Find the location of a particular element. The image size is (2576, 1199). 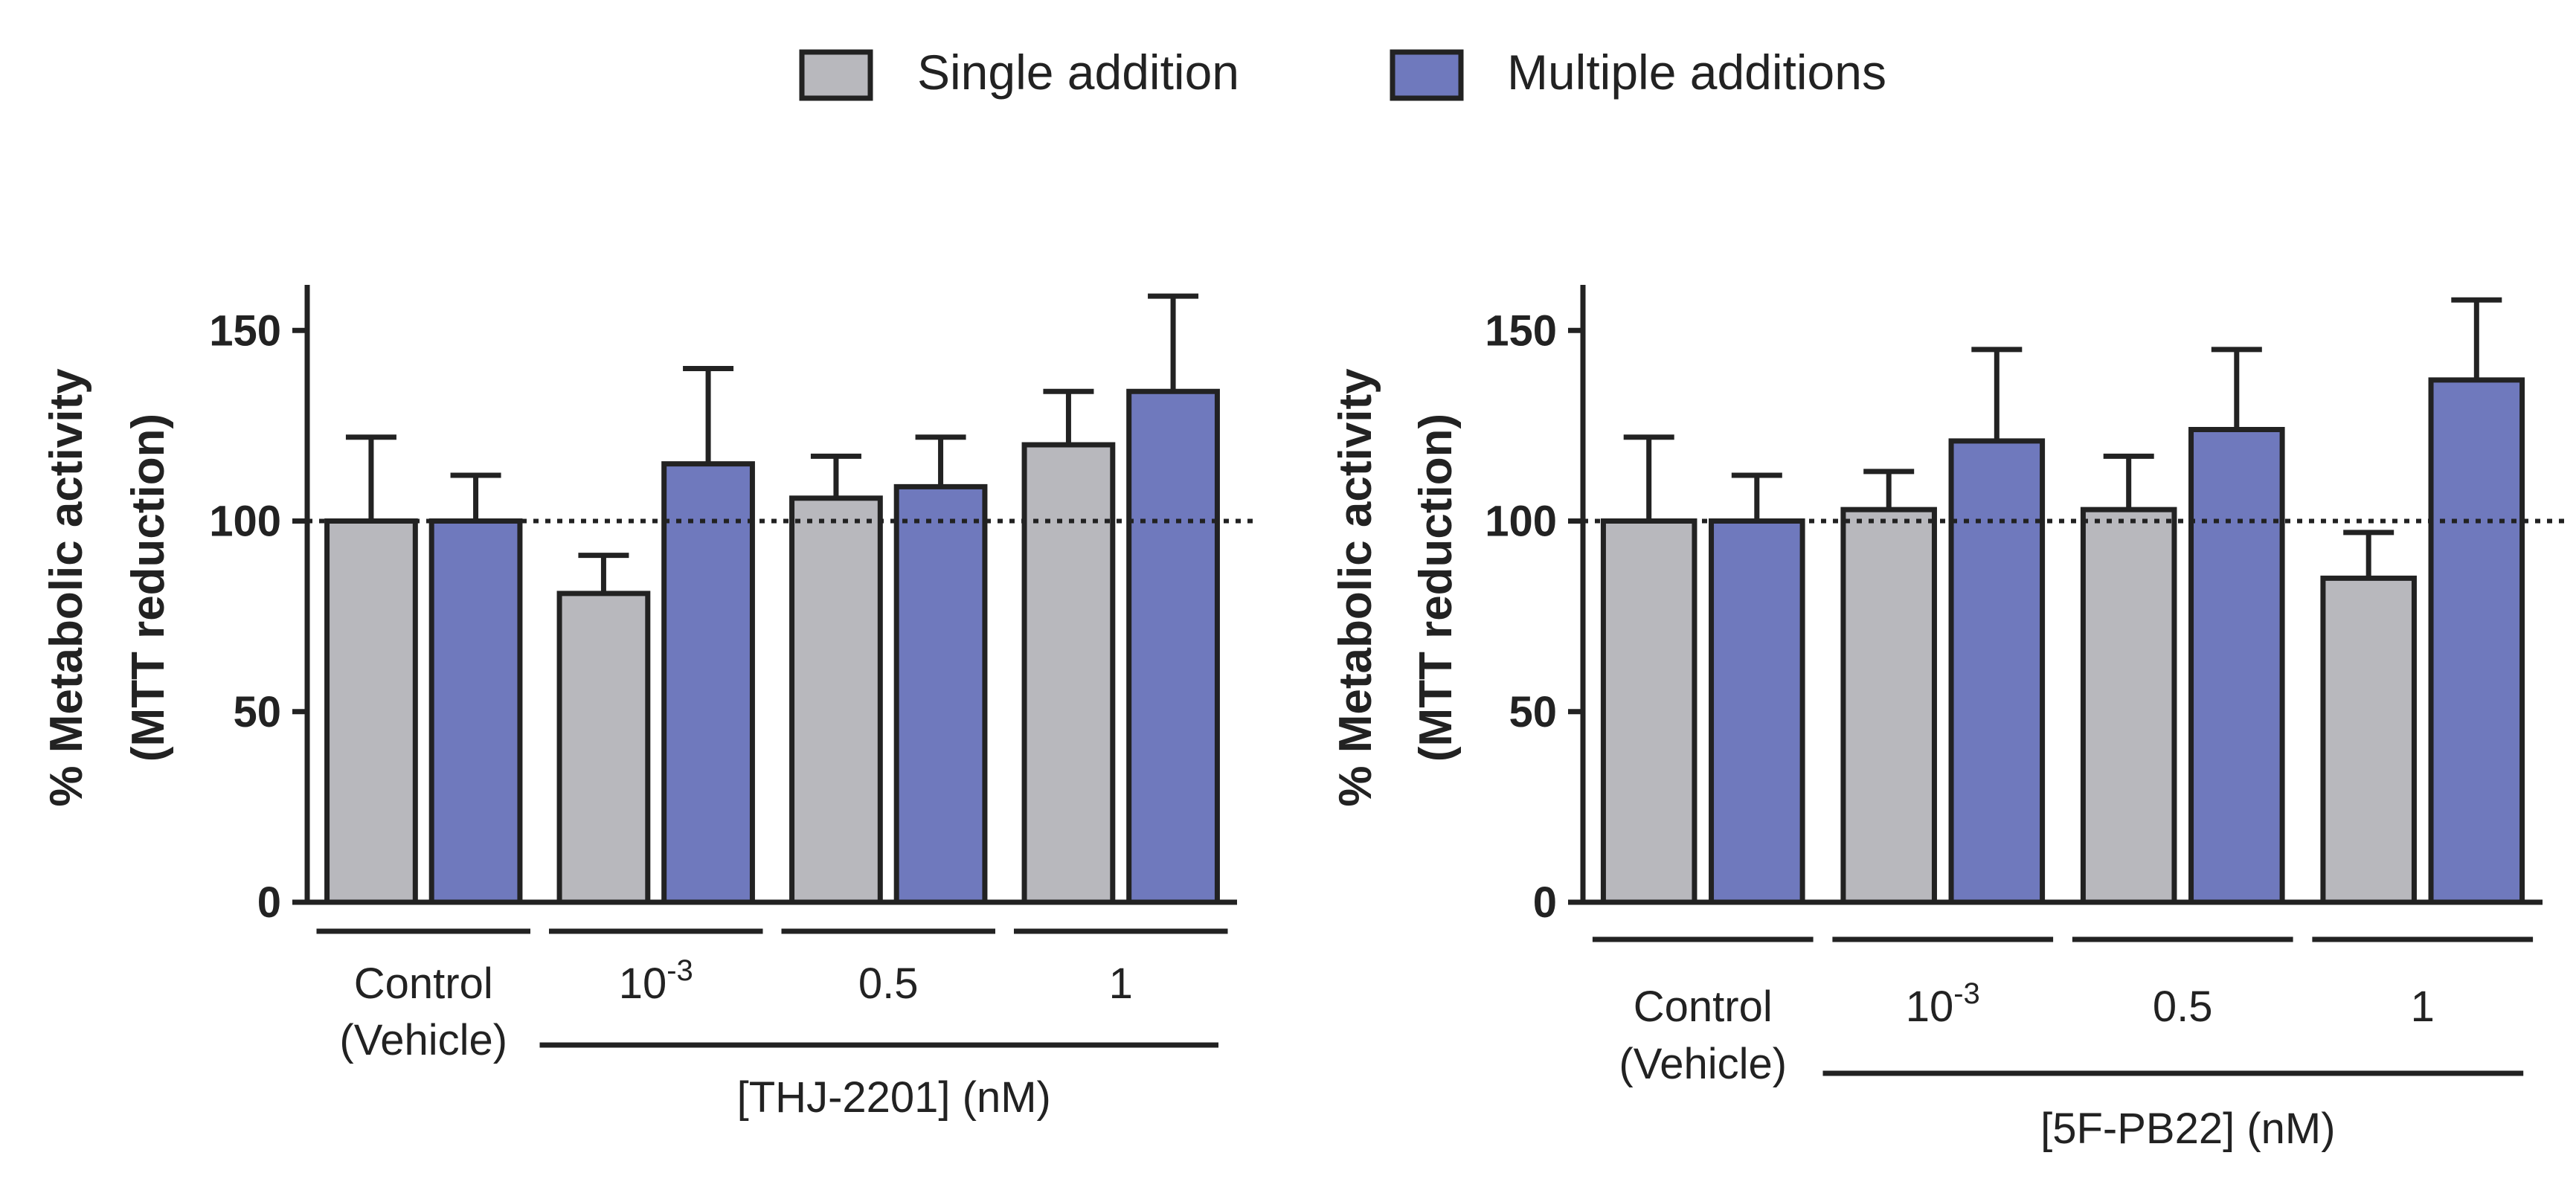

x-axis-title: [THJ-2201] (nM) is located at coordinates (894, 1097).